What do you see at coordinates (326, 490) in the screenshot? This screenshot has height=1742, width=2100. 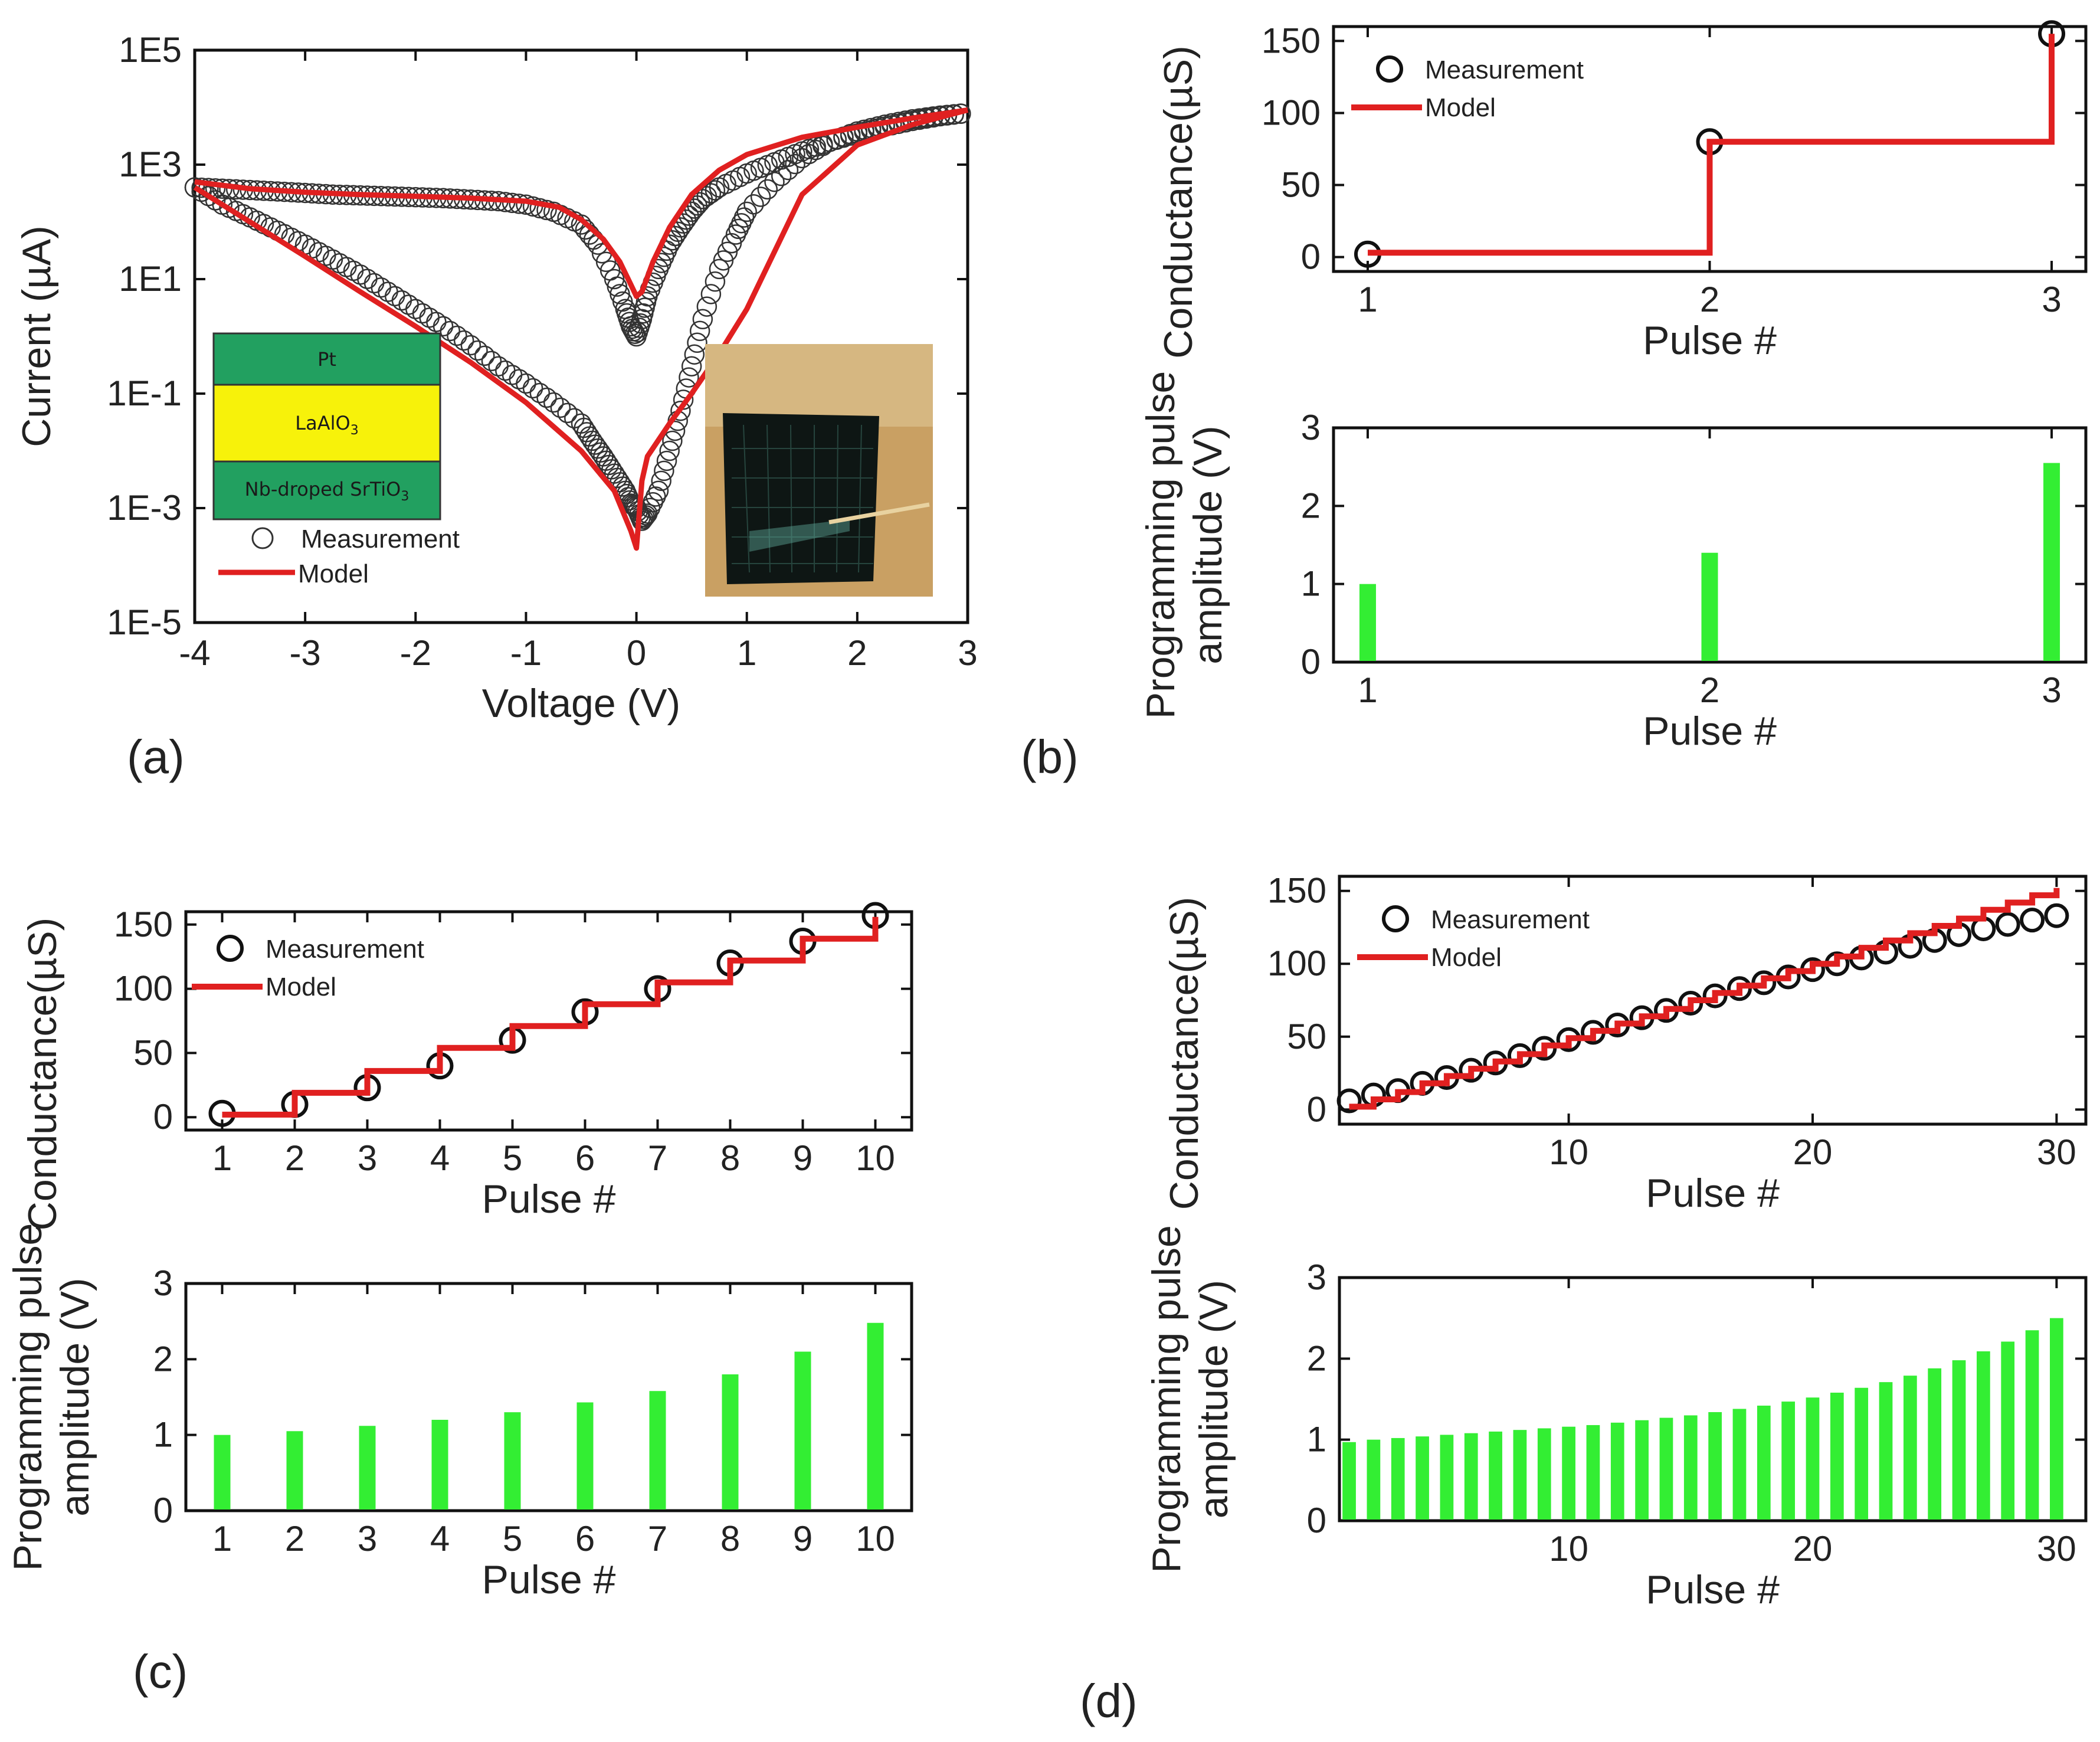 I see `layer-sto` at bounding box center [326, 490].